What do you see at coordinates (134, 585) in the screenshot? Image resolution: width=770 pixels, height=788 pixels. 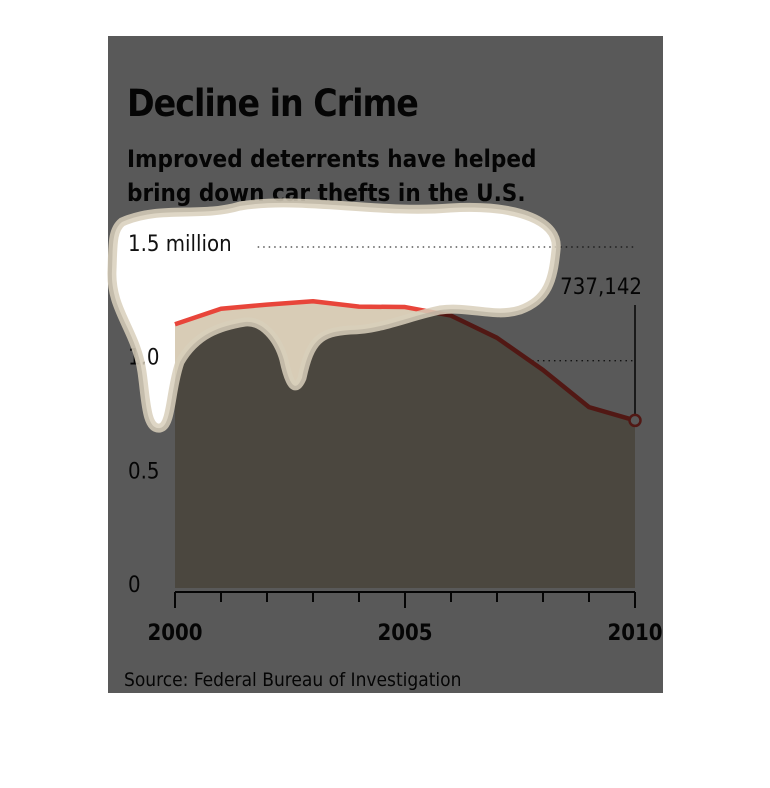 I see `y-tick-label: 0` at bounding box center [134, 585].